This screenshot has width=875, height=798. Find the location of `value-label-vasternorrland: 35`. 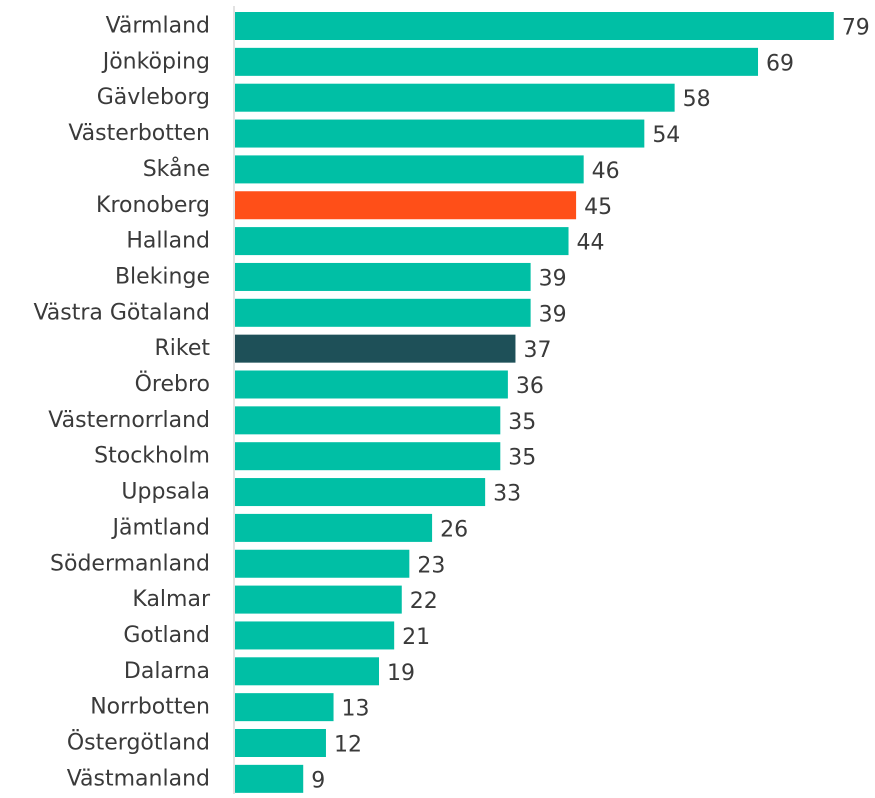

value-label-vasternorrland: 35 is located at coordinates (522, 422).